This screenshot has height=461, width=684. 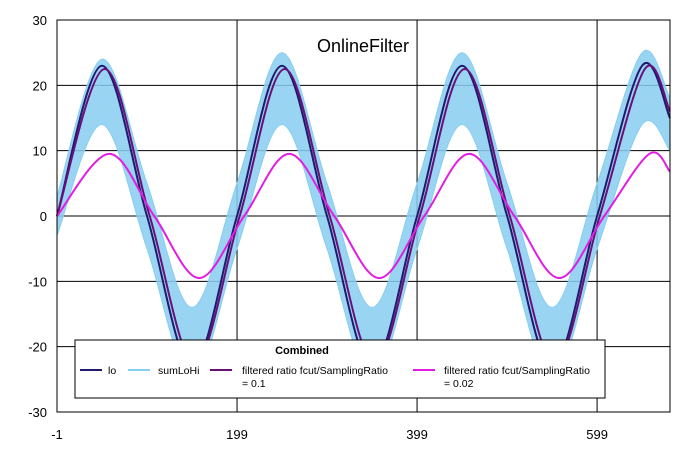 I want to click on y-axis-ticks: -30 -20 -10 0 10 20 30, so click(x=37, y=216).